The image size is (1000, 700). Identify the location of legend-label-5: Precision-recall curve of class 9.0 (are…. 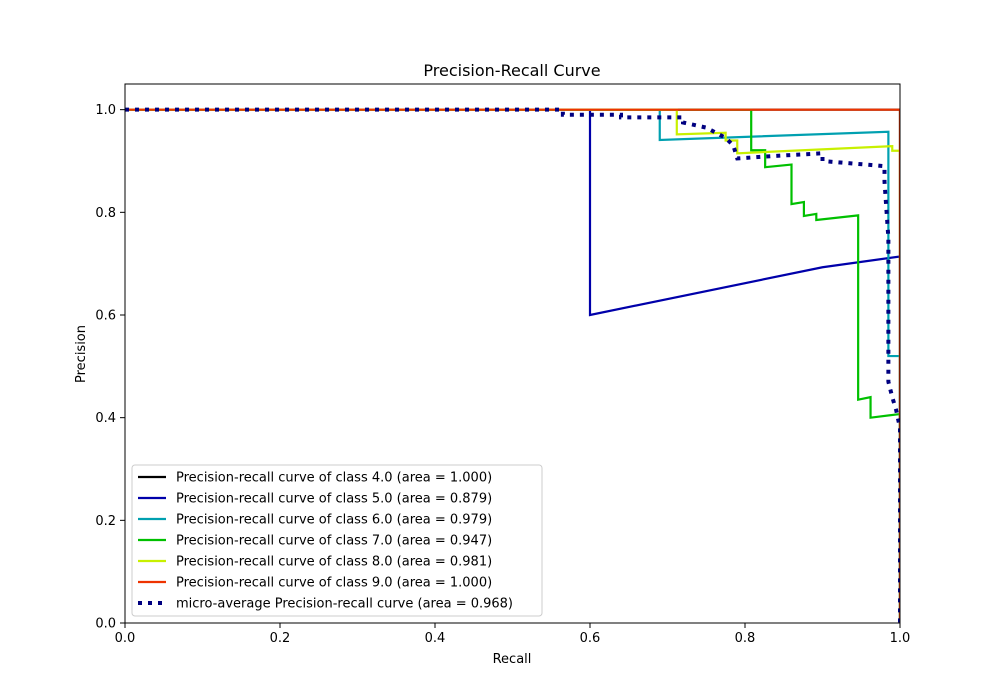
(334, 583).